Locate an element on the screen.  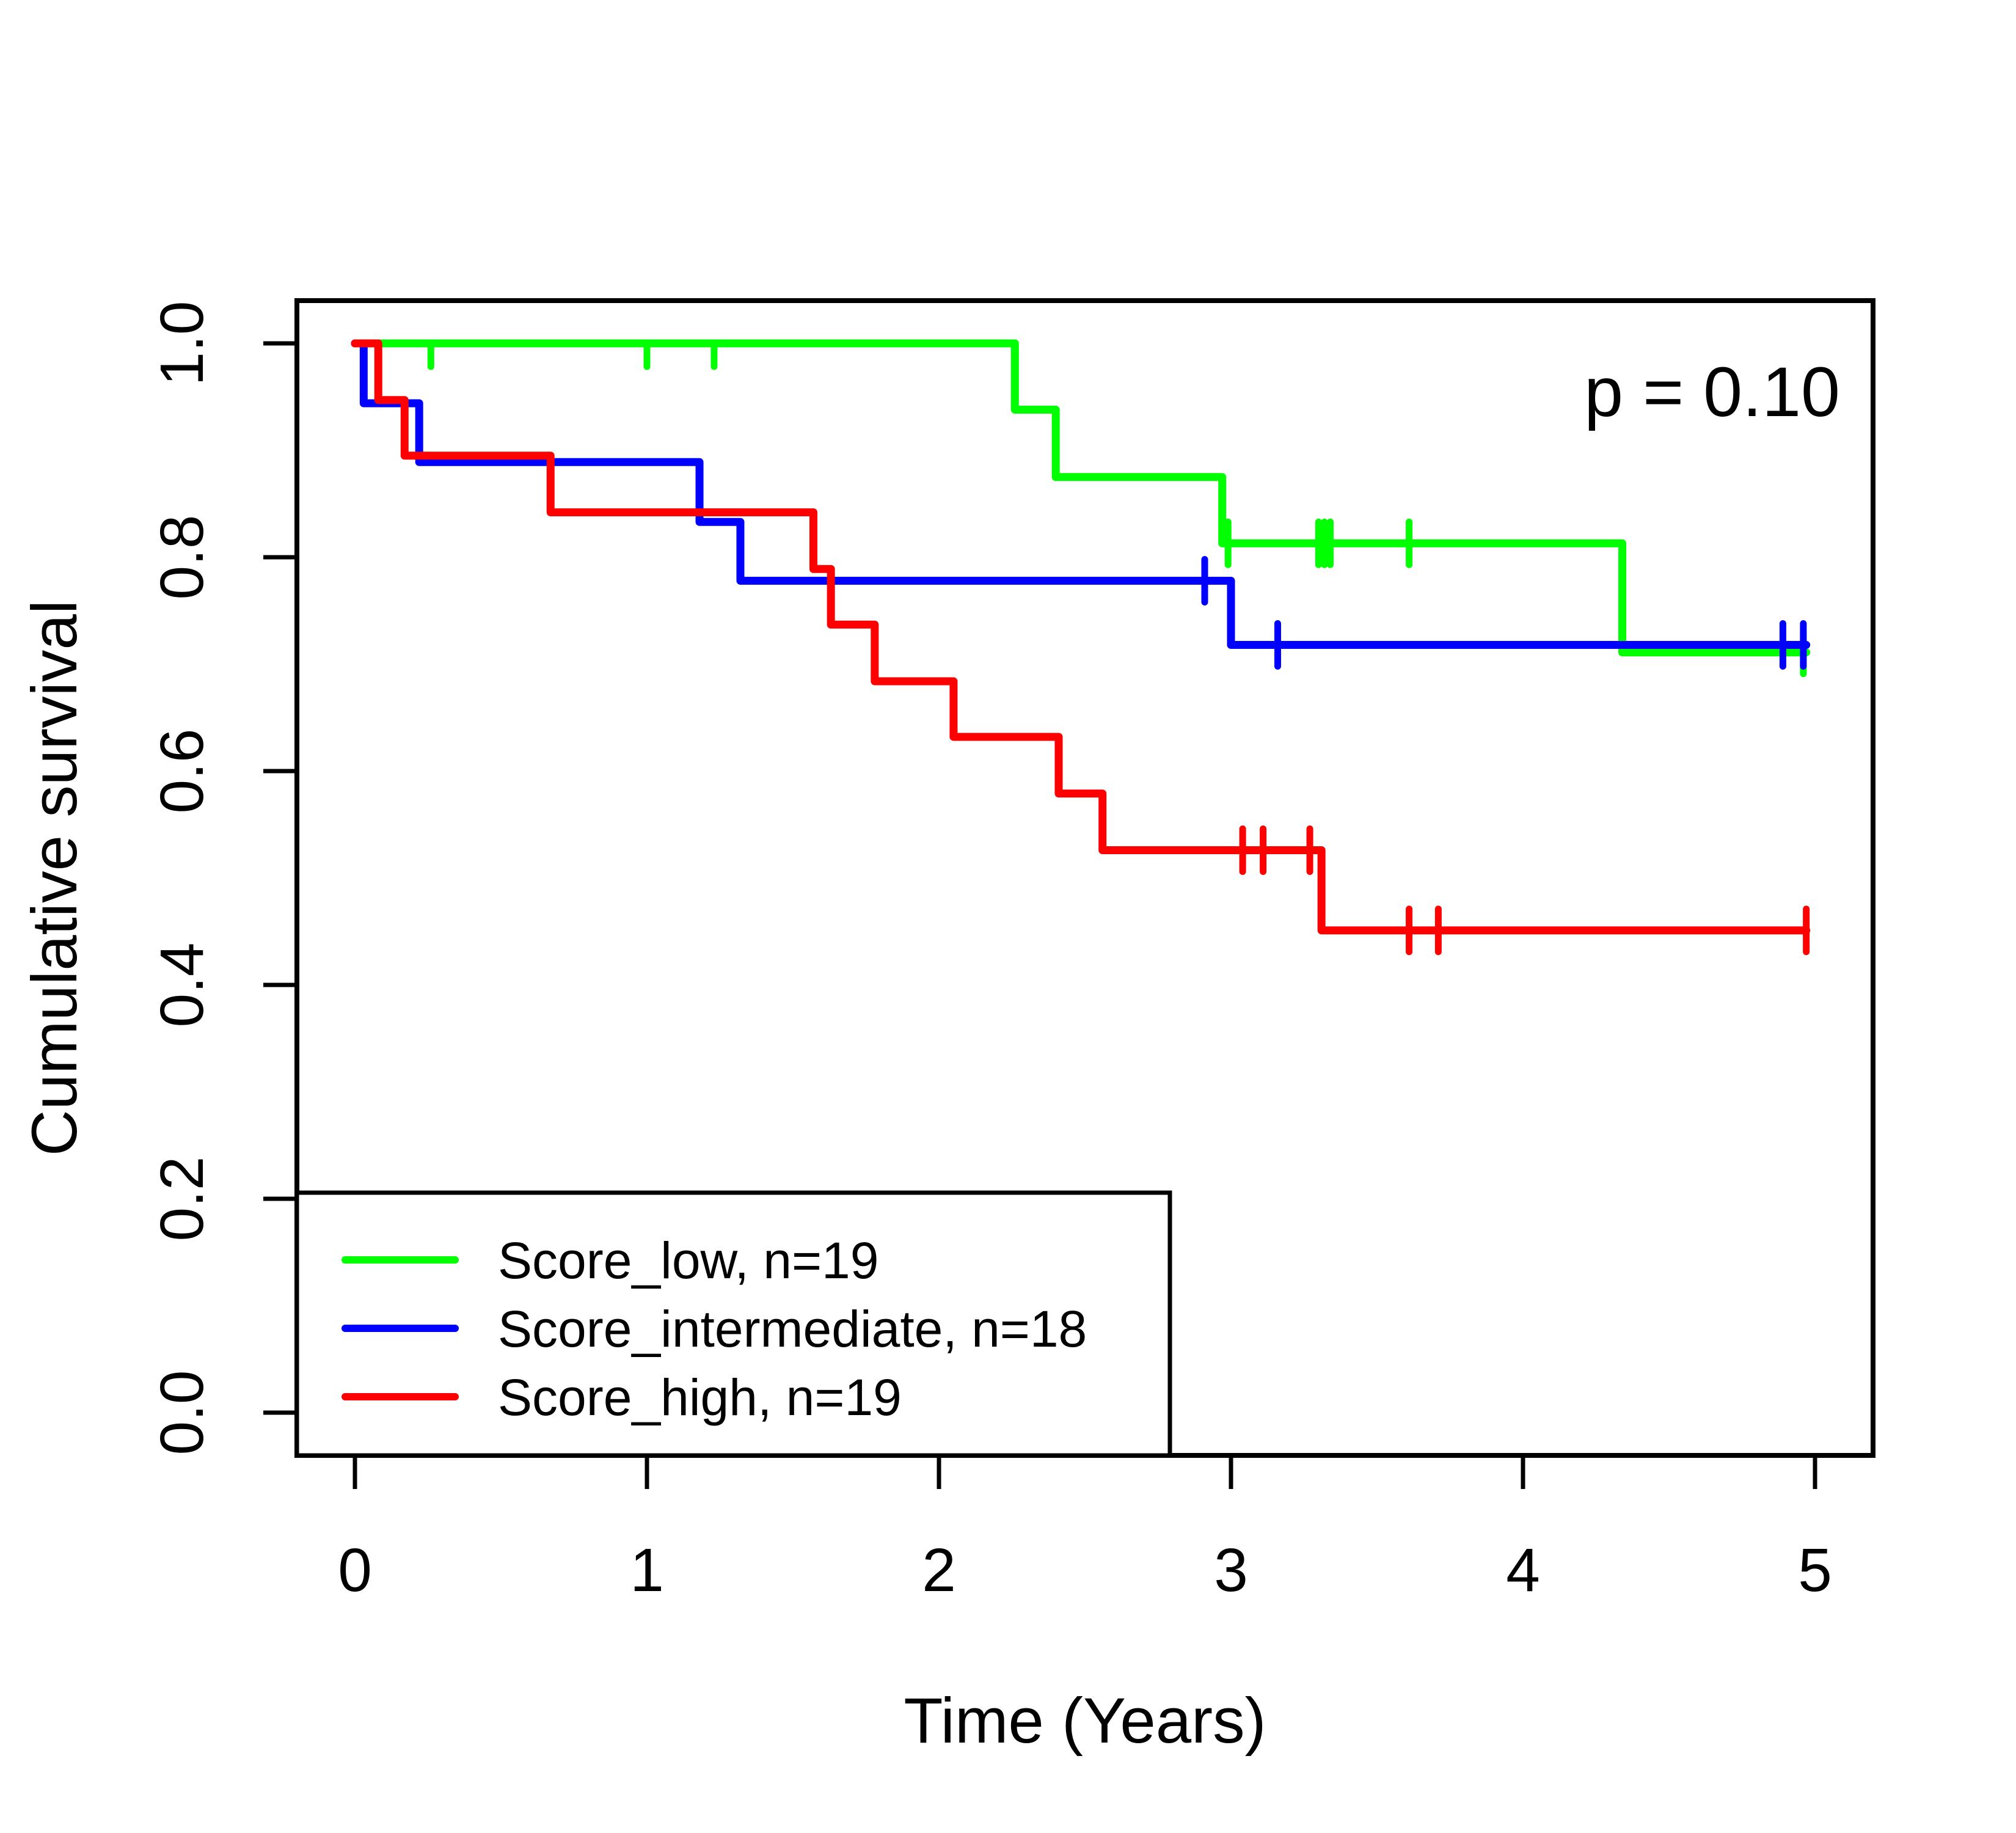
legend-entry-label: Score_intermediate, n=18 is located at coordinates (793, 1329).